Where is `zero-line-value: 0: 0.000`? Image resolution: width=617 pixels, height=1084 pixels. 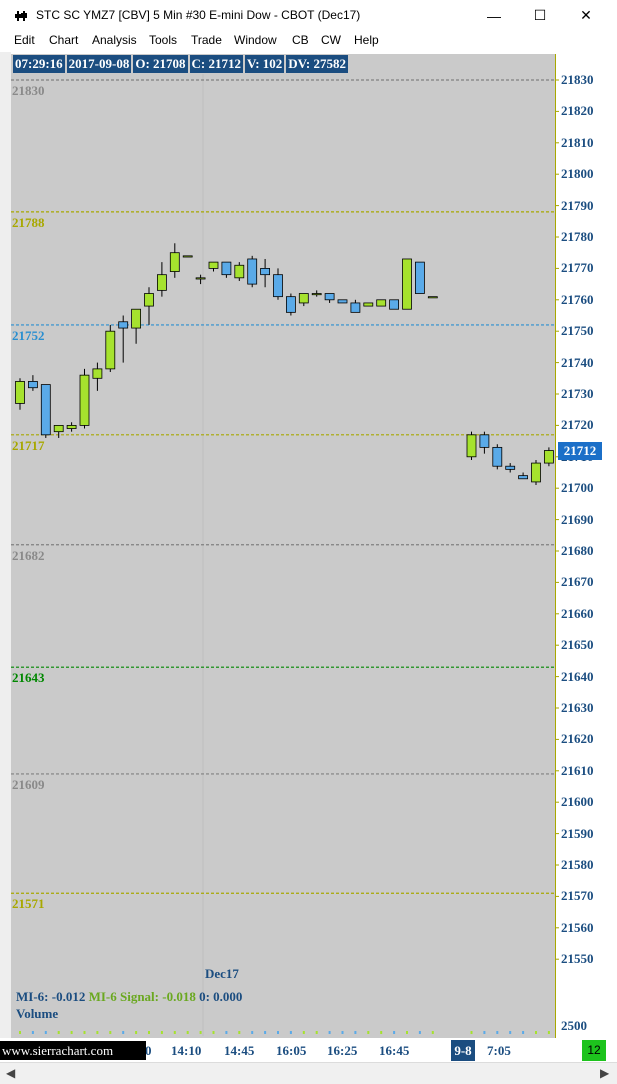 zero-line-value: 0: 0.000 is located at coordinates (221, 996).